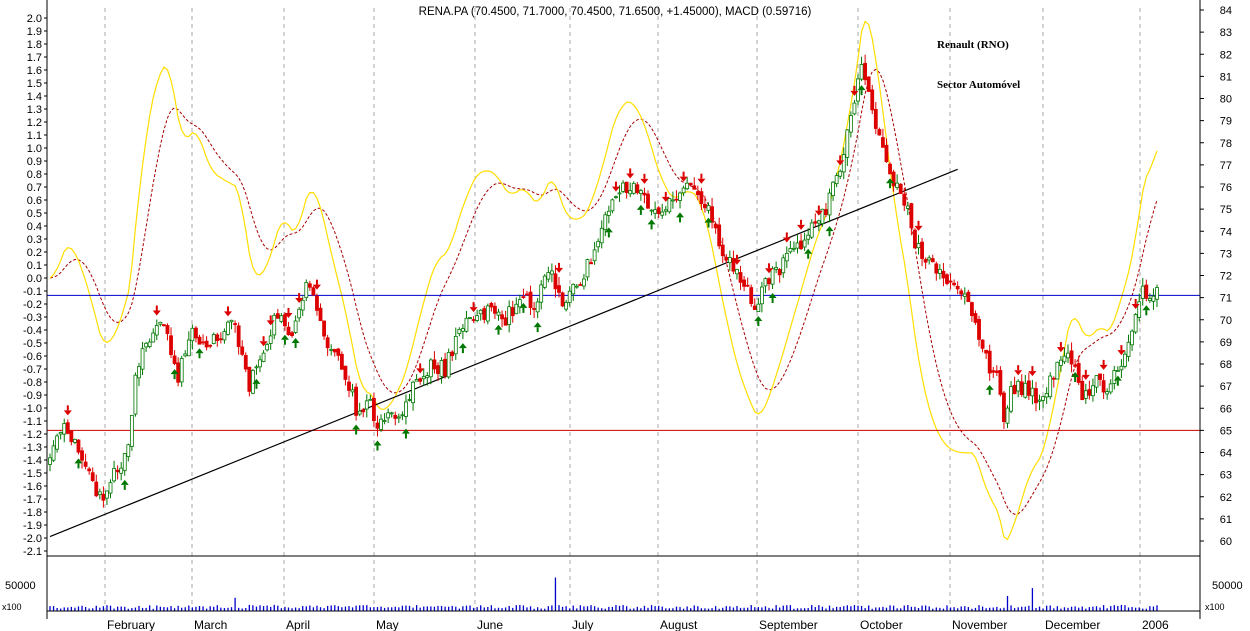  I want to click on left-tick-label: -0.5, so click(32, 344).